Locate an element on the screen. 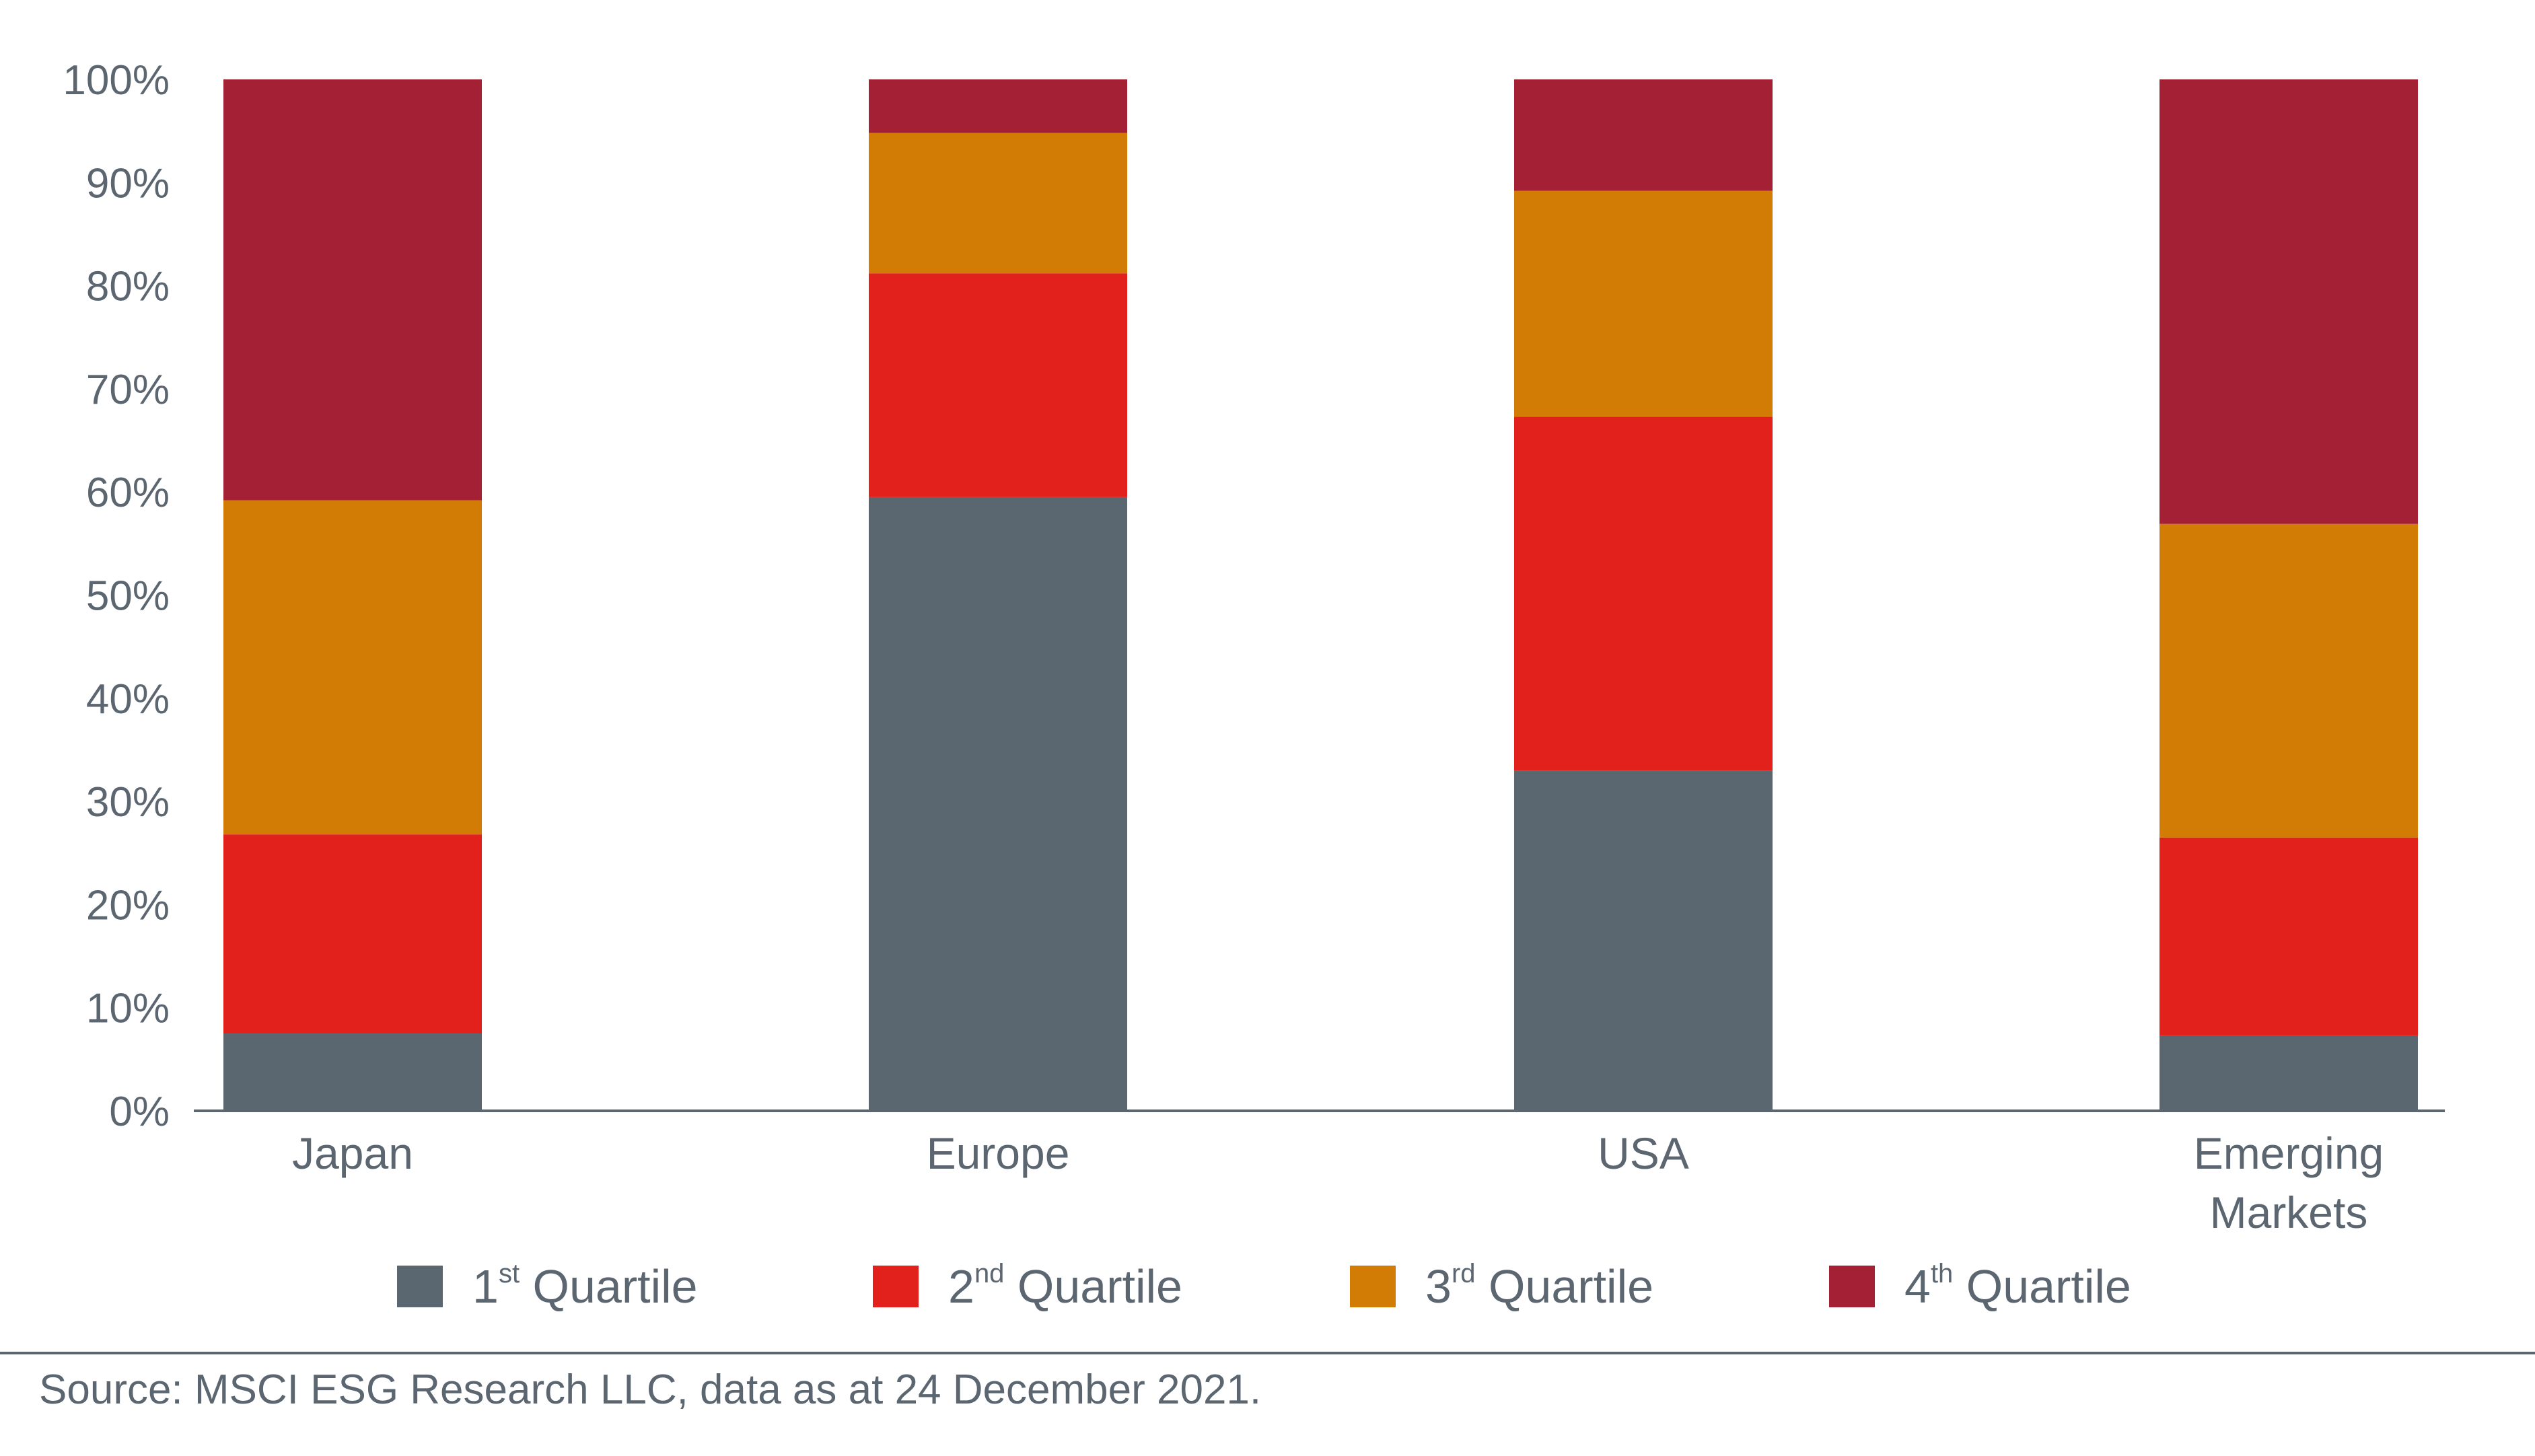  x-category-label: Markets is located at coordinates (2289, 1212).